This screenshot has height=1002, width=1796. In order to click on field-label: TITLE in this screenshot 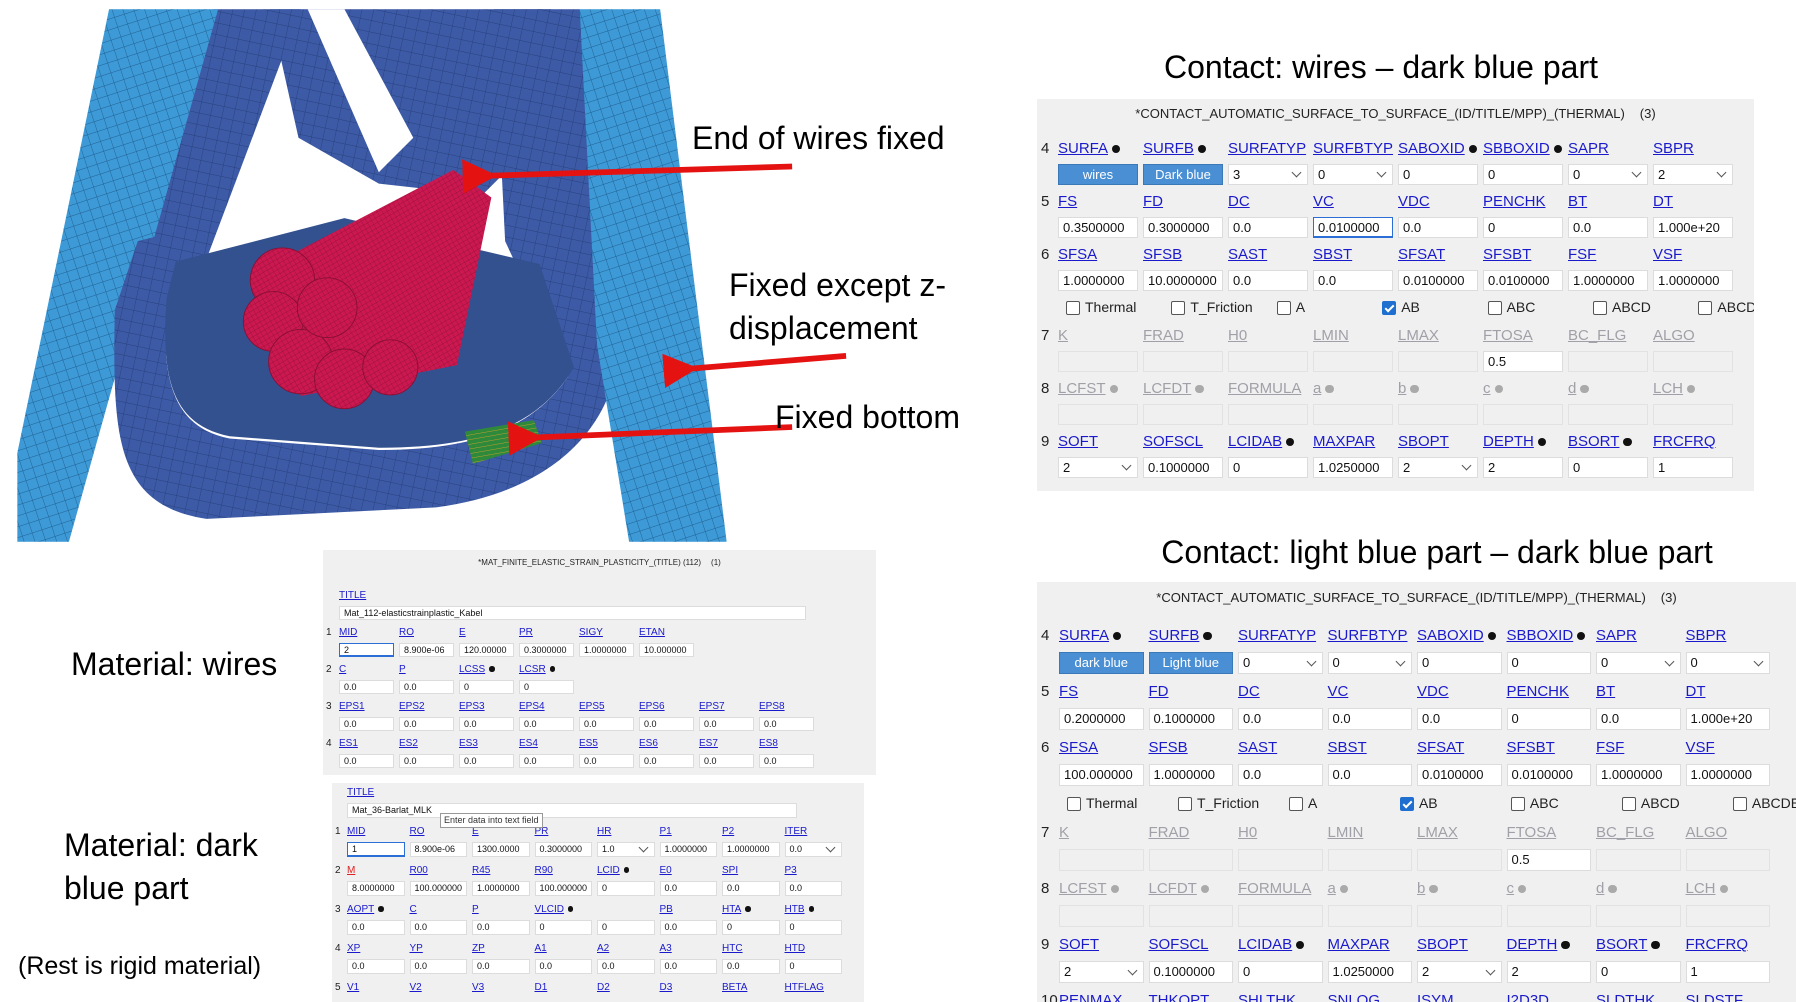, I will do `click(361, 792)`.